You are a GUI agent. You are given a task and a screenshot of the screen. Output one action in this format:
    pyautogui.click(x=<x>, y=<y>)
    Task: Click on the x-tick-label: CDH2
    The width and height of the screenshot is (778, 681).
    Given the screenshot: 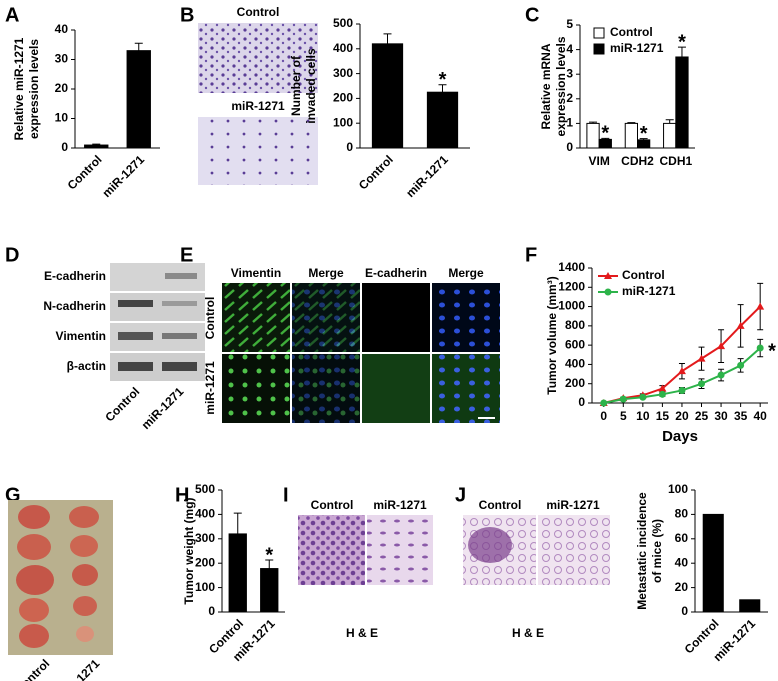 What is the action you would take?
    pyautogui.click(x=637, y=161)
    